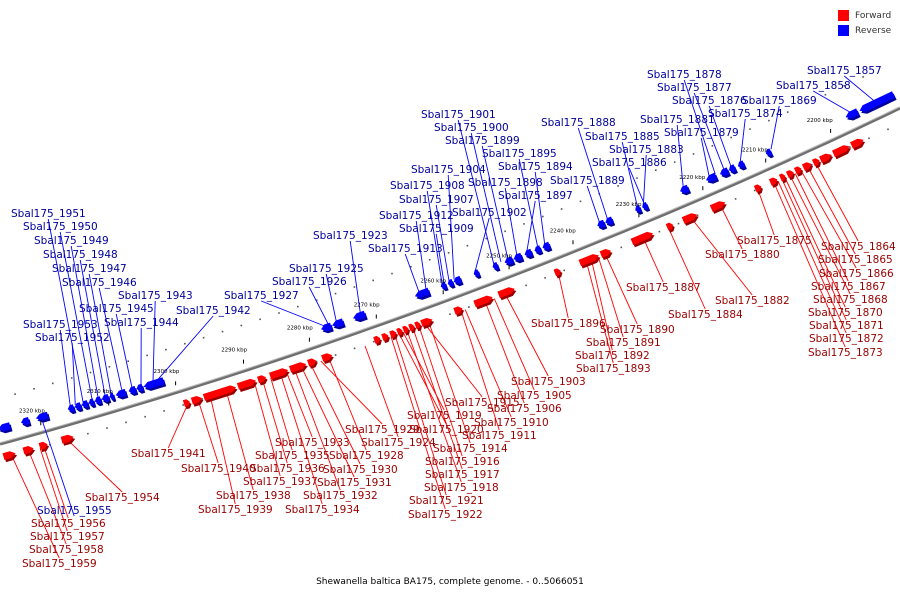 Image resolution: width=900 pixels, height=600 pixels. Describe the element at coordinates (663, 288) in the screenshot. I see `gene-label: Sbal175_1887` at that location.